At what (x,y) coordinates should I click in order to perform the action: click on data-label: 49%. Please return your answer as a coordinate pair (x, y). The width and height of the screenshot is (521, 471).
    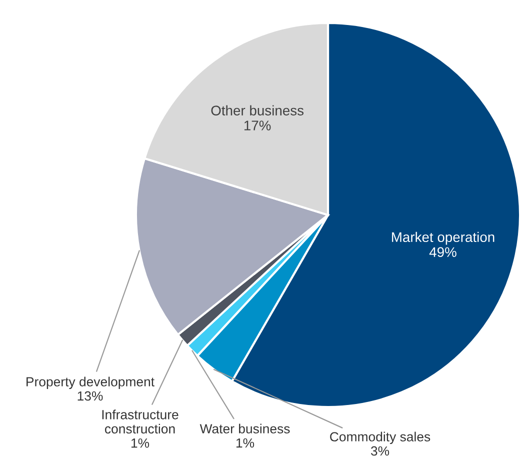
    Looking at the image, I should click on (442, 252).